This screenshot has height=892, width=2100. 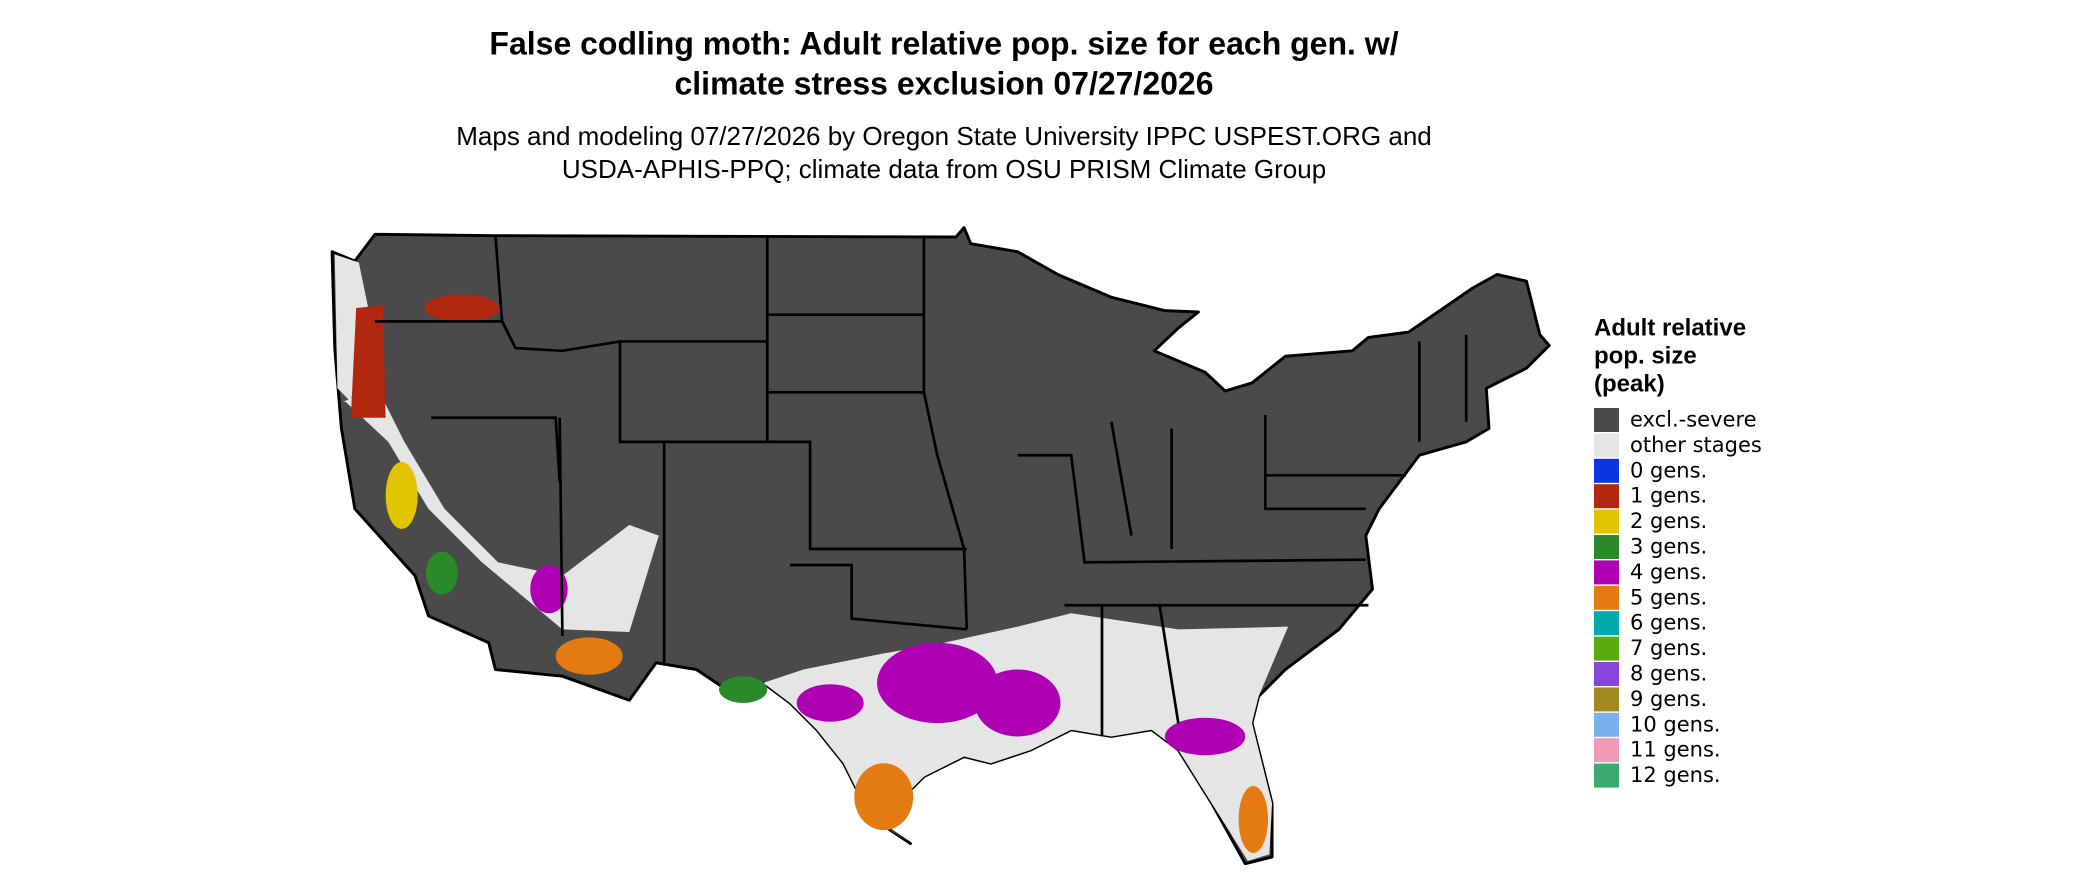 What do you see at coordinates (1668, 572) in the screenshot?
I see `legend-label: 4 gens.` at bounding box center [1668, 572].